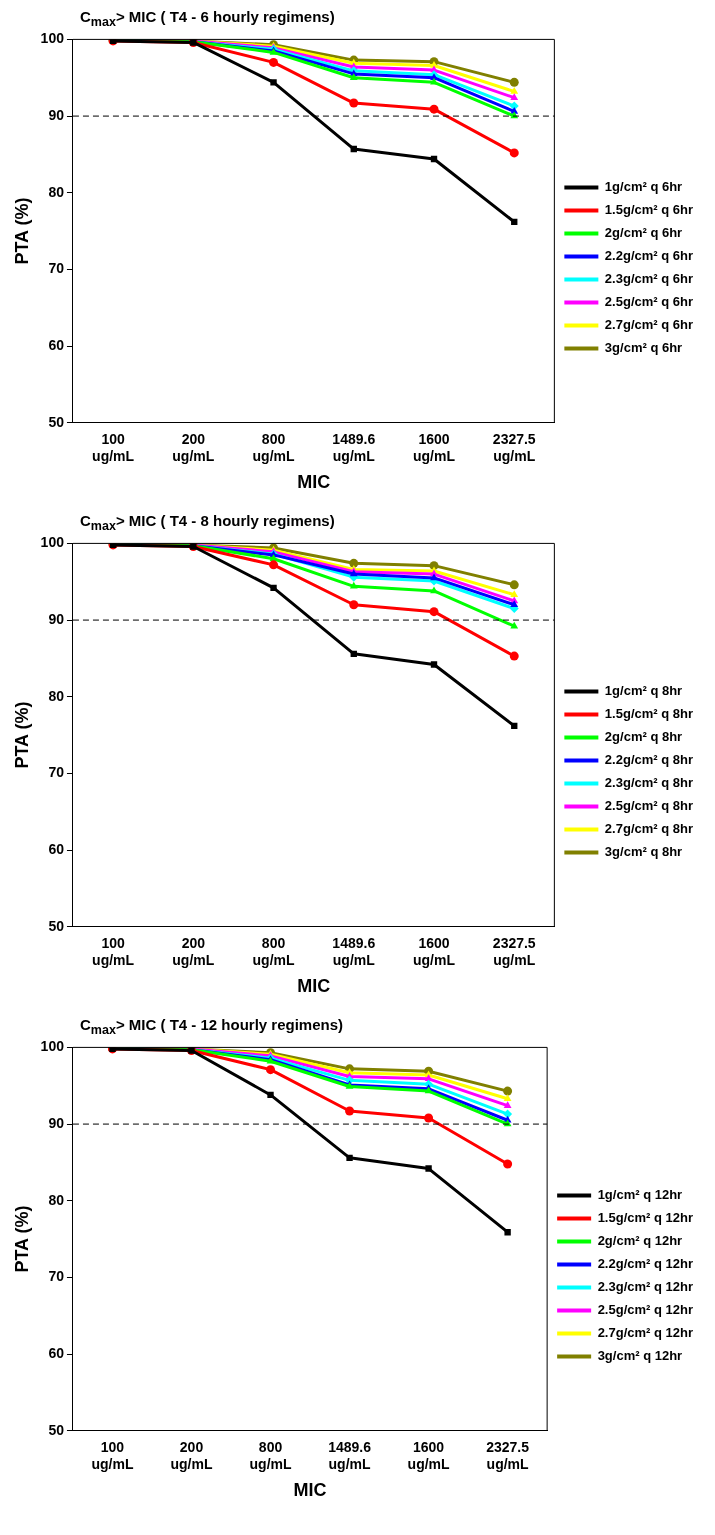 The height and width of the screenshot is (1535, 715). I want to click on legend-label: 2g/cm² q 8hr, so click(643, 737).